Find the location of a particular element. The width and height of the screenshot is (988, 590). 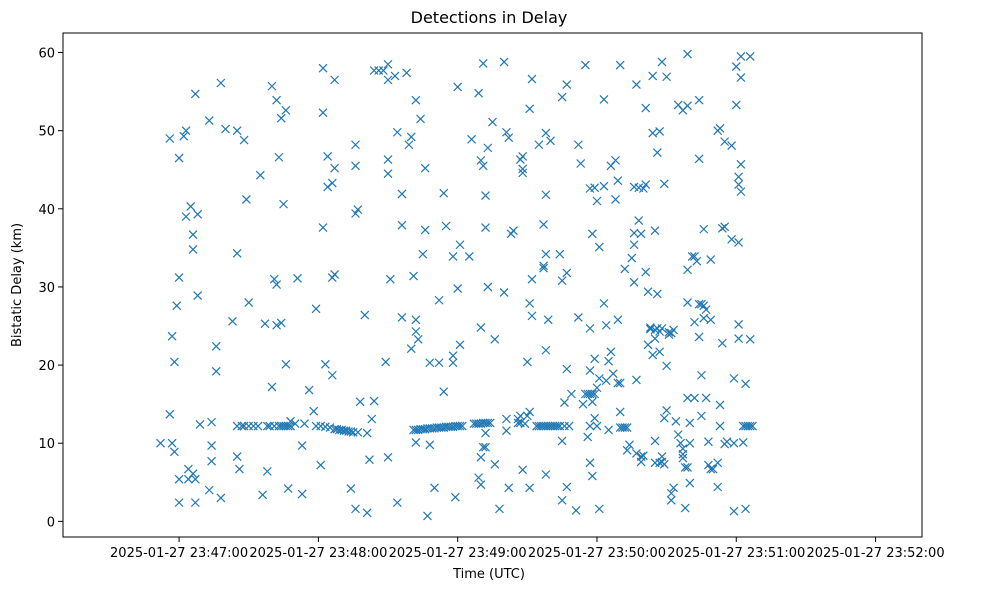

y-tick-label: 20 is located at coordinates (46, 366).